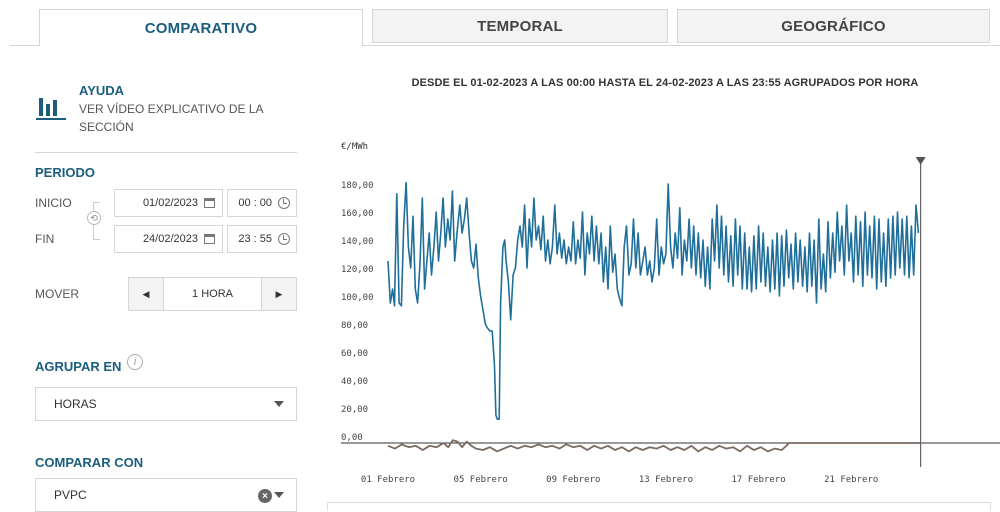 The height and width of the screenshot is (512, 1000). What do you see at coordinates (279, 294) in the screenshot?
I see `mover-next-button: ▶` at bounding box center [279, 294].